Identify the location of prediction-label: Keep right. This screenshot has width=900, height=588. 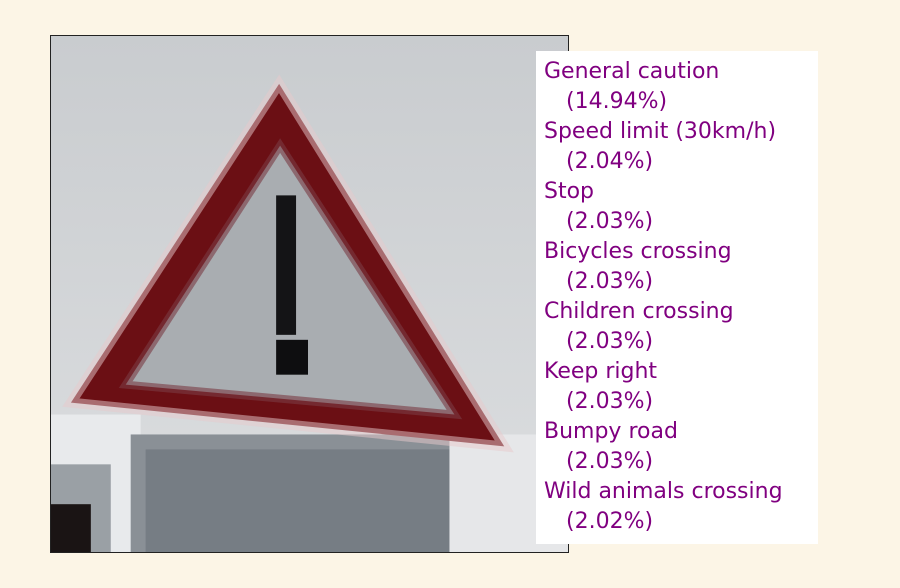
(601, 371).